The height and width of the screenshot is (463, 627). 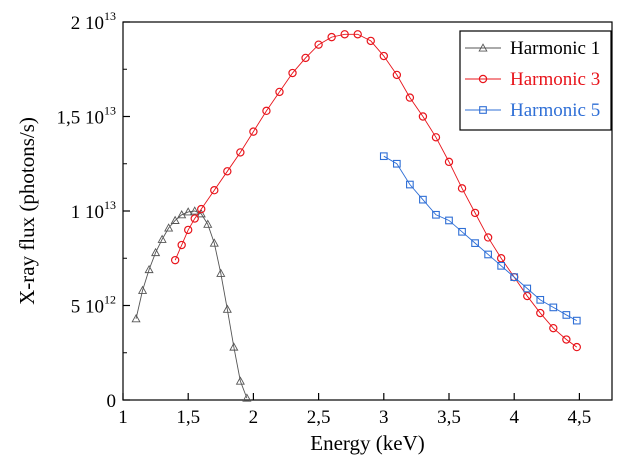 I want to click on legend-item: Harmonic 1, so click(x=532, y=48).